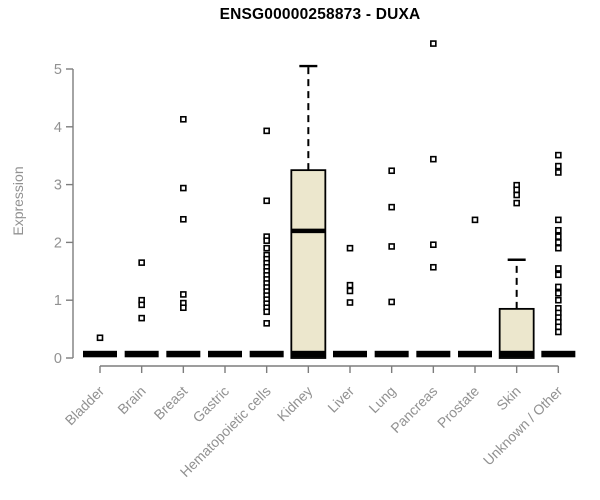 Image resolution: width=600 pixels, height=500 pixels. I want to click on zero-bar-liver, so click(350, 354).